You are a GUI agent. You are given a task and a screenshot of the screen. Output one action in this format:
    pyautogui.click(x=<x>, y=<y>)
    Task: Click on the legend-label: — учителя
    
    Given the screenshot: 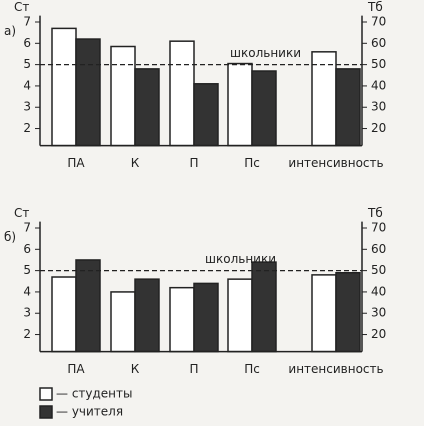 What is the action you would take?
    pyautogui.click(x=89, y=412)
    